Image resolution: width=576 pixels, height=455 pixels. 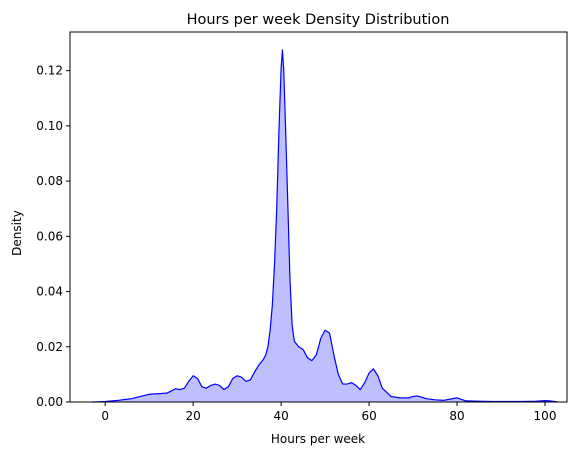 What do you see at coordinates (280, 416) in the screenshot?
I see `x-tick-label: 40` at bounding box center [280, 416].